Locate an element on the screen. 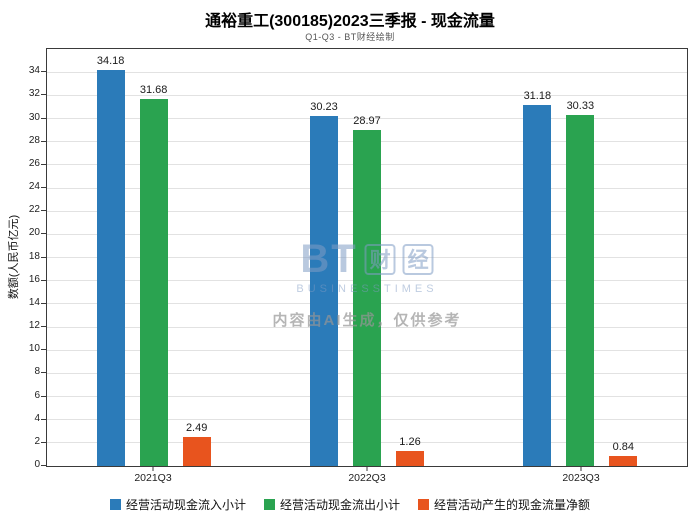 This screenshot has height=524, width=700. chart-title: 通裕重工(300185)2023三季报 - 现金流量 is located at coordinates (350, 21).